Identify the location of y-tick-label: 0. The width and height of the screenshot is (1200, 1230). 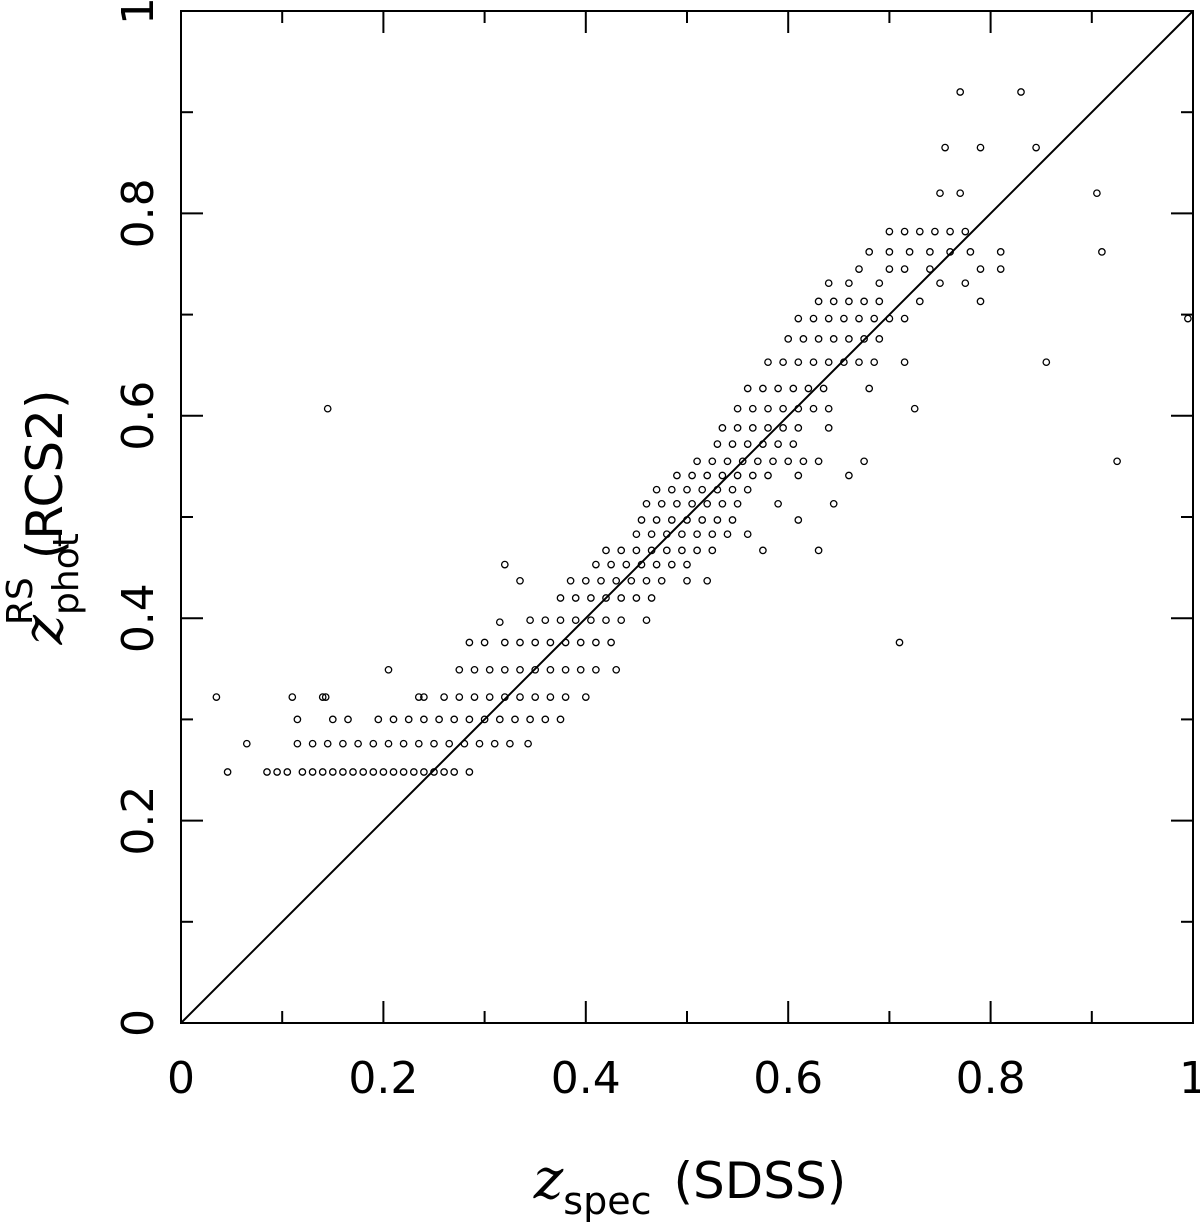
(138, 1023).